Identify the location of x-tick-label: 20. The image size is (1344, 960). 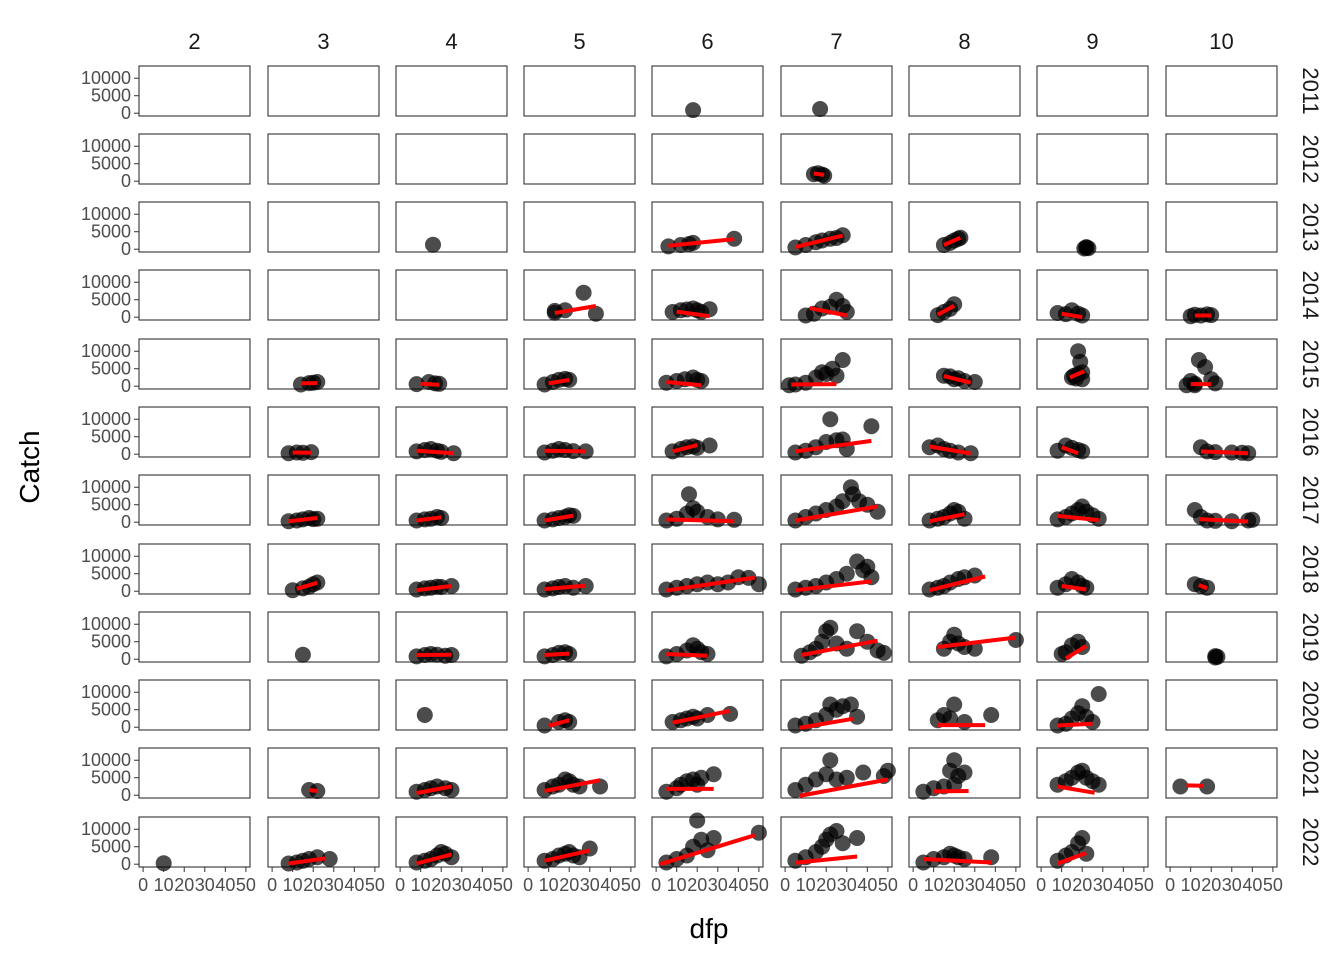
(1082, 885).